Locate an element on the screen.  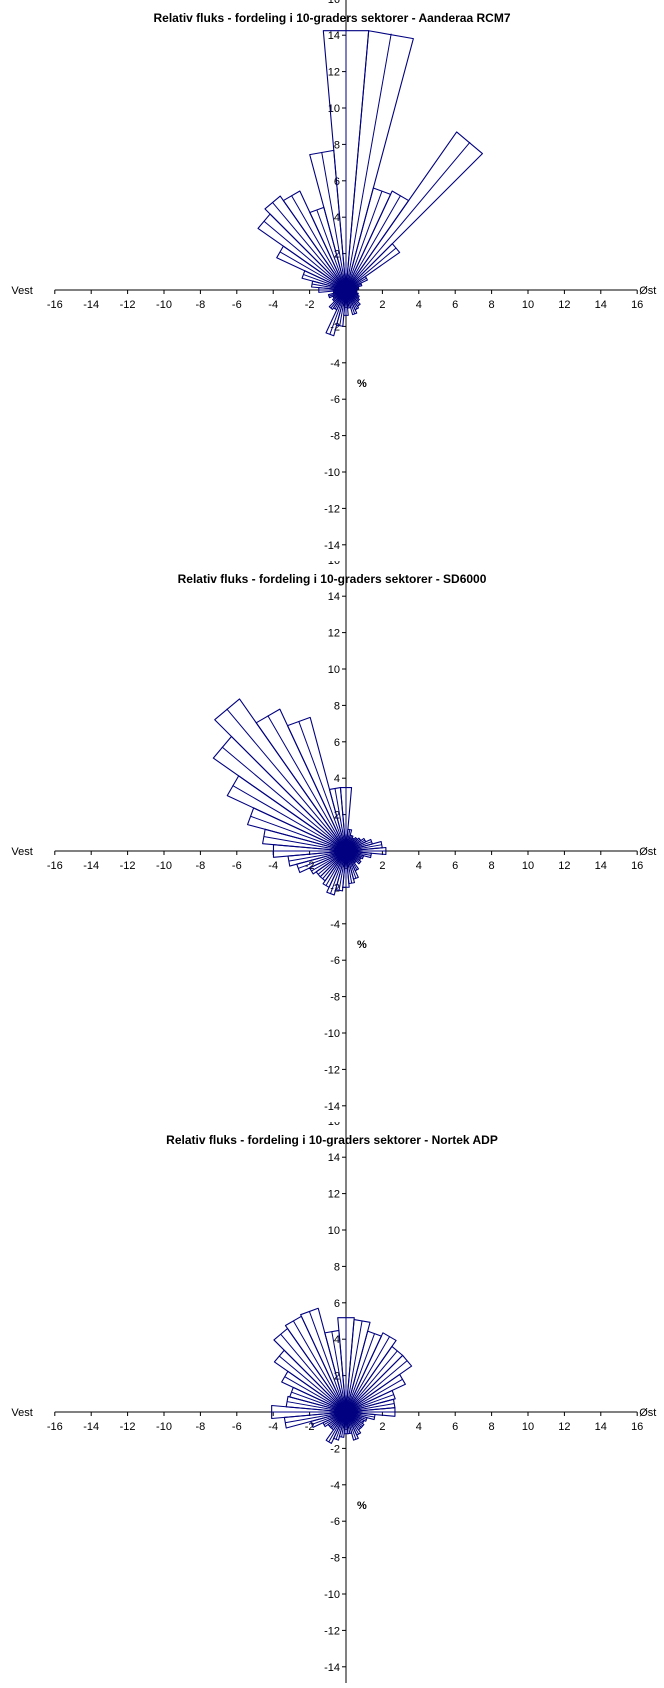
sector-ray-60deg is located at coordinates (374, 1395).